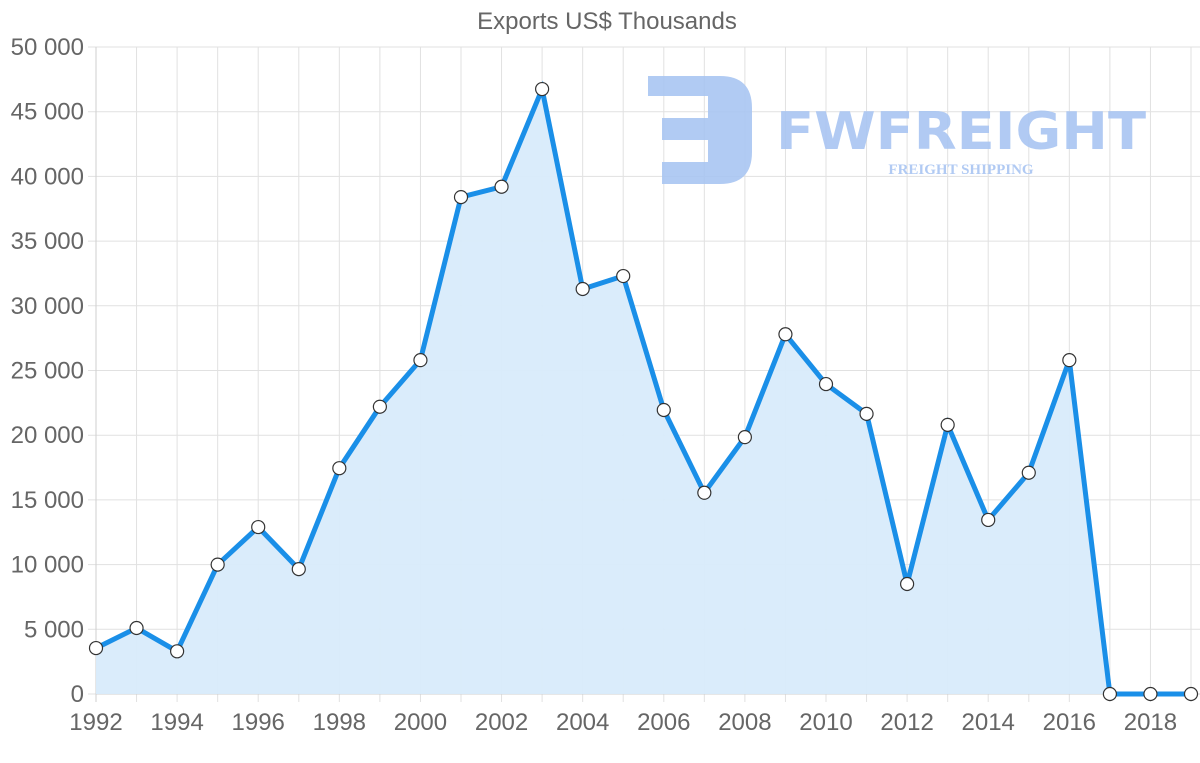  What do you see at coordinates (663, 722) in the screenshot?
I see `x-tick-label: 2006` at bounding box center [663, 722].